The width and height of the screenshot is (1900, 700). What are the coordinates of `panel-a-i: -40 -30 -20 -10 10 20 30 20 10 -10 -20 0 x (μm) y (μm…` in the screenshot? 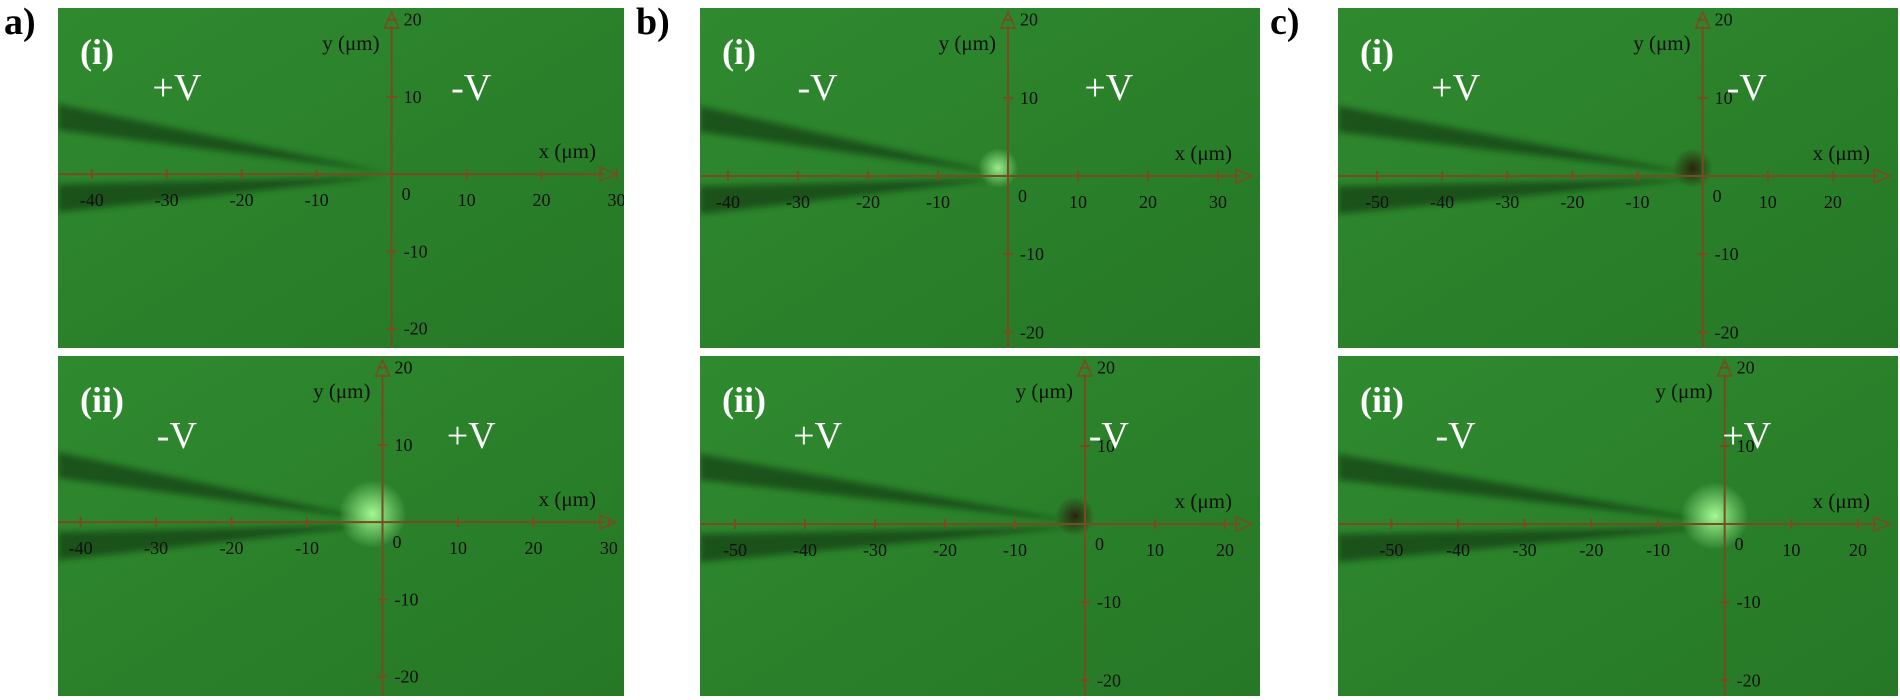 It's located at (341, 178).